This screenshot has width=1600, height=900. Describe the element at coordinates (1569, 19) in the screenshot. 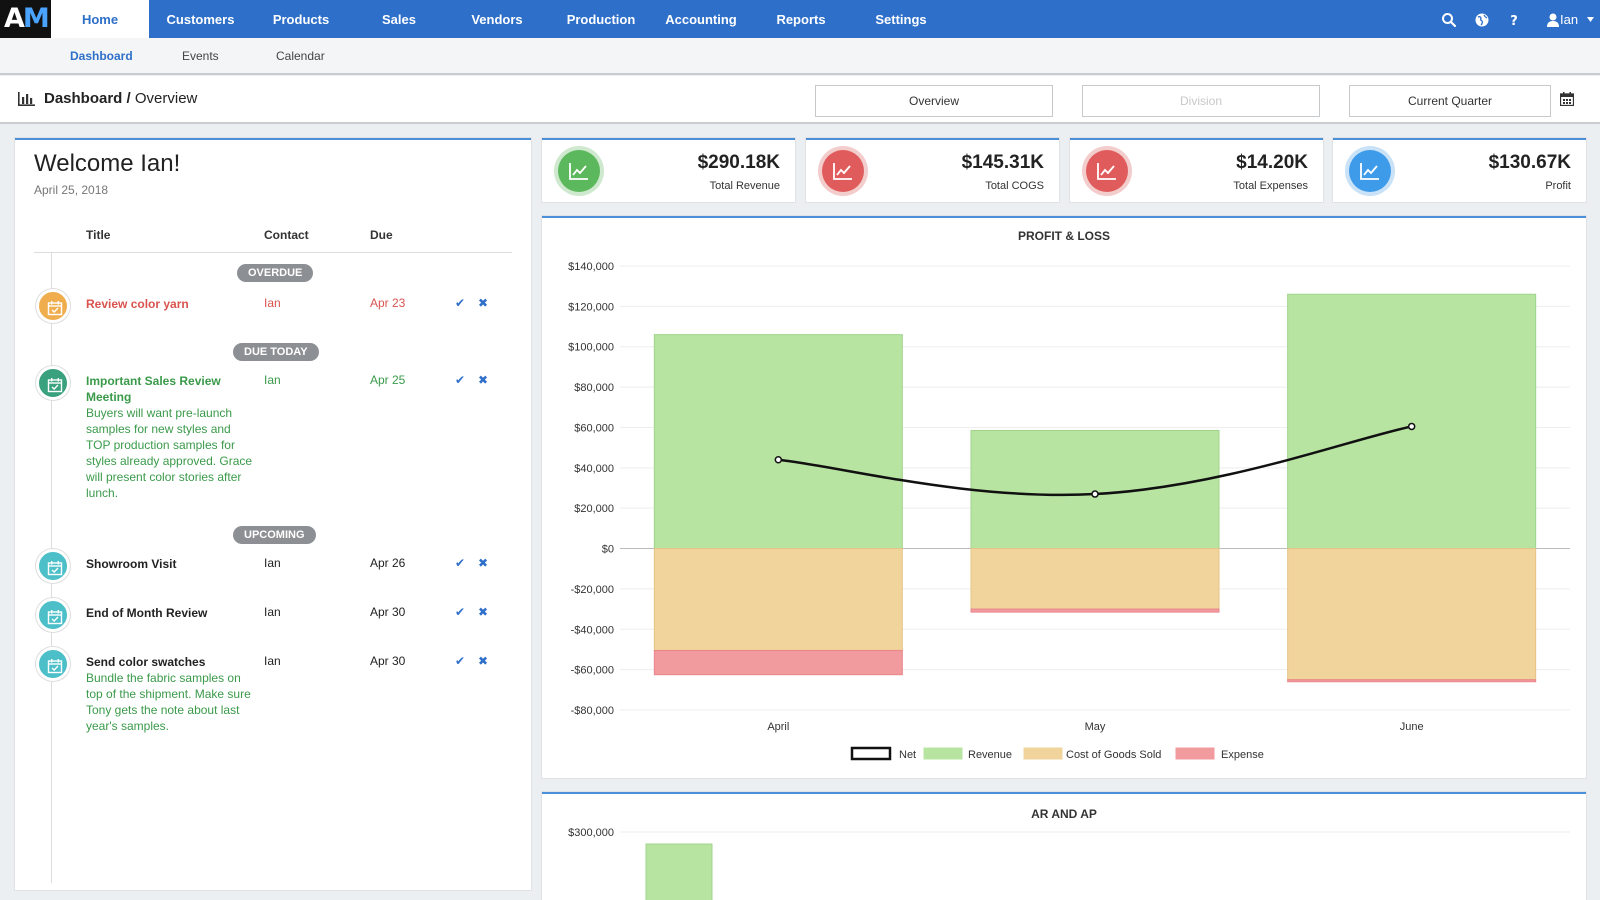

I see `user-menu-name: Ian` at that location.